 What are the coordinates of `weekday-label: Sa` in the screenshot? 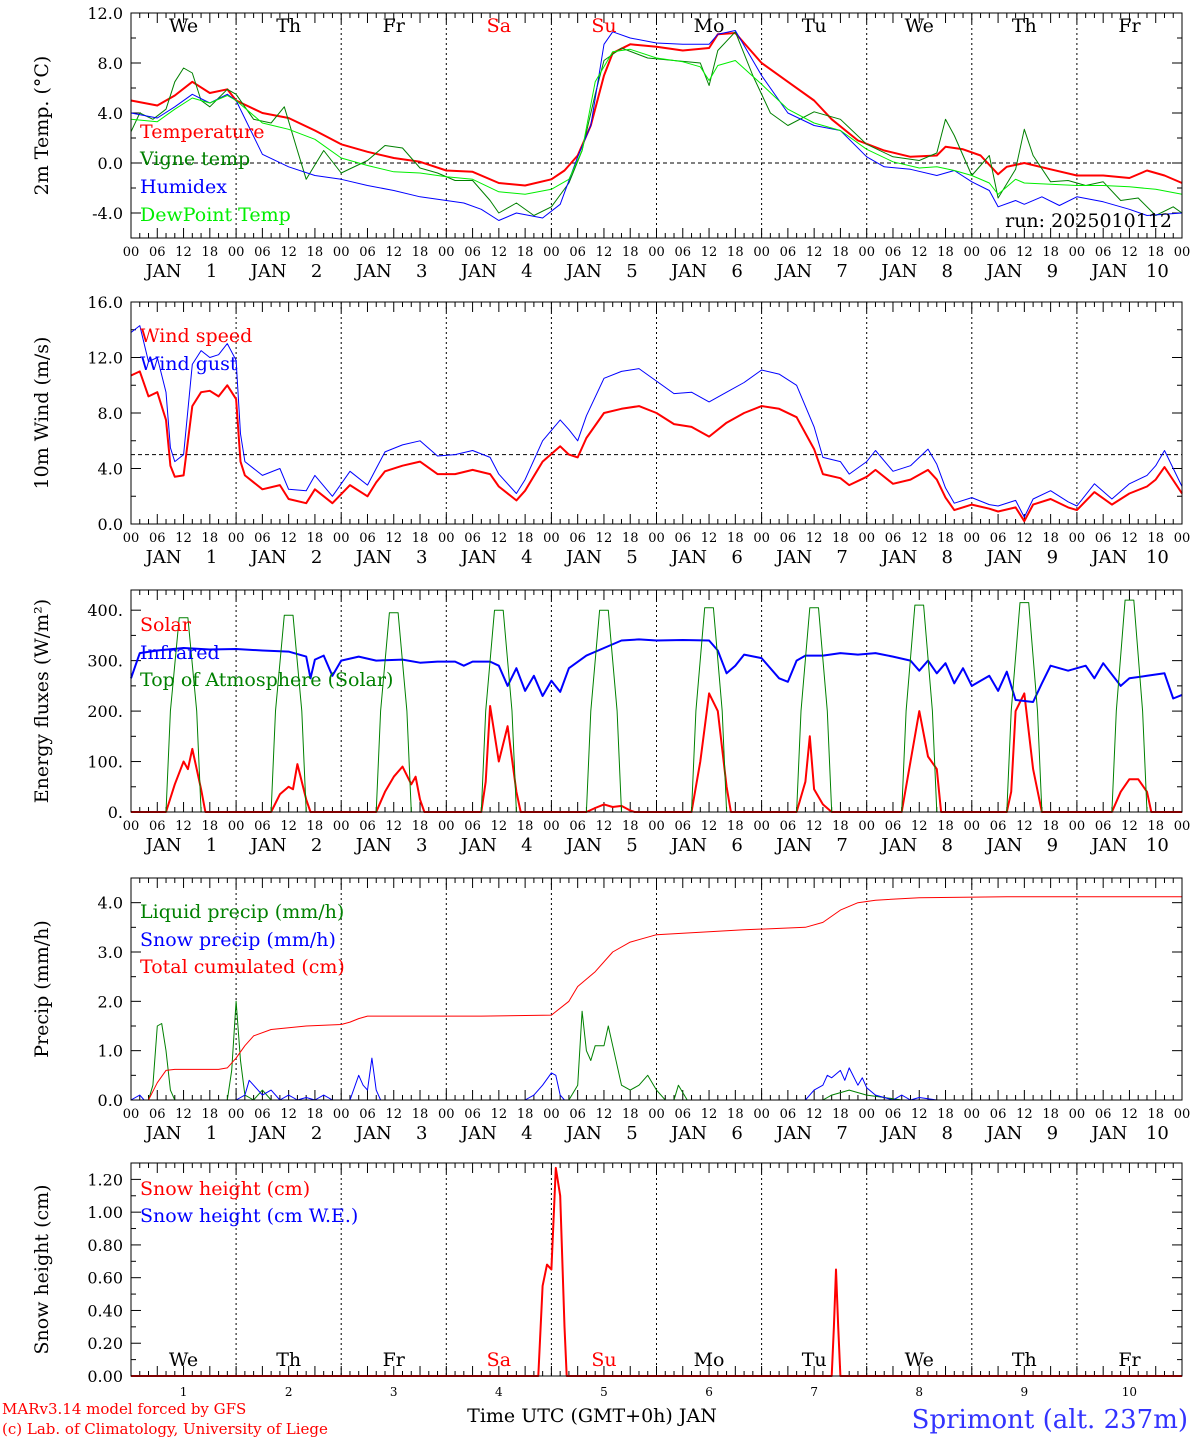 It's located at (499, 1360).